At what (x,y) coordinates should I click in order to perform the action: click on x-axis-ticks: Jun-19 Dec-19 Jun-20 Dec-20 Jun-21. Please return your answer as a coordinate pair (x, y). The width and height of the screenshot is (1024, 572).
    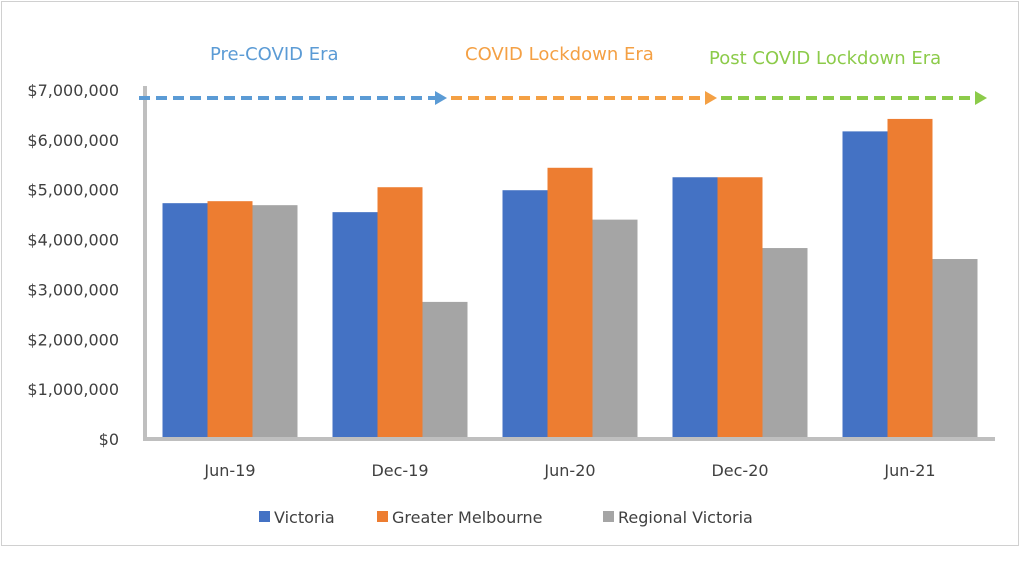
    Looking at the image, I should click on (569, 470).